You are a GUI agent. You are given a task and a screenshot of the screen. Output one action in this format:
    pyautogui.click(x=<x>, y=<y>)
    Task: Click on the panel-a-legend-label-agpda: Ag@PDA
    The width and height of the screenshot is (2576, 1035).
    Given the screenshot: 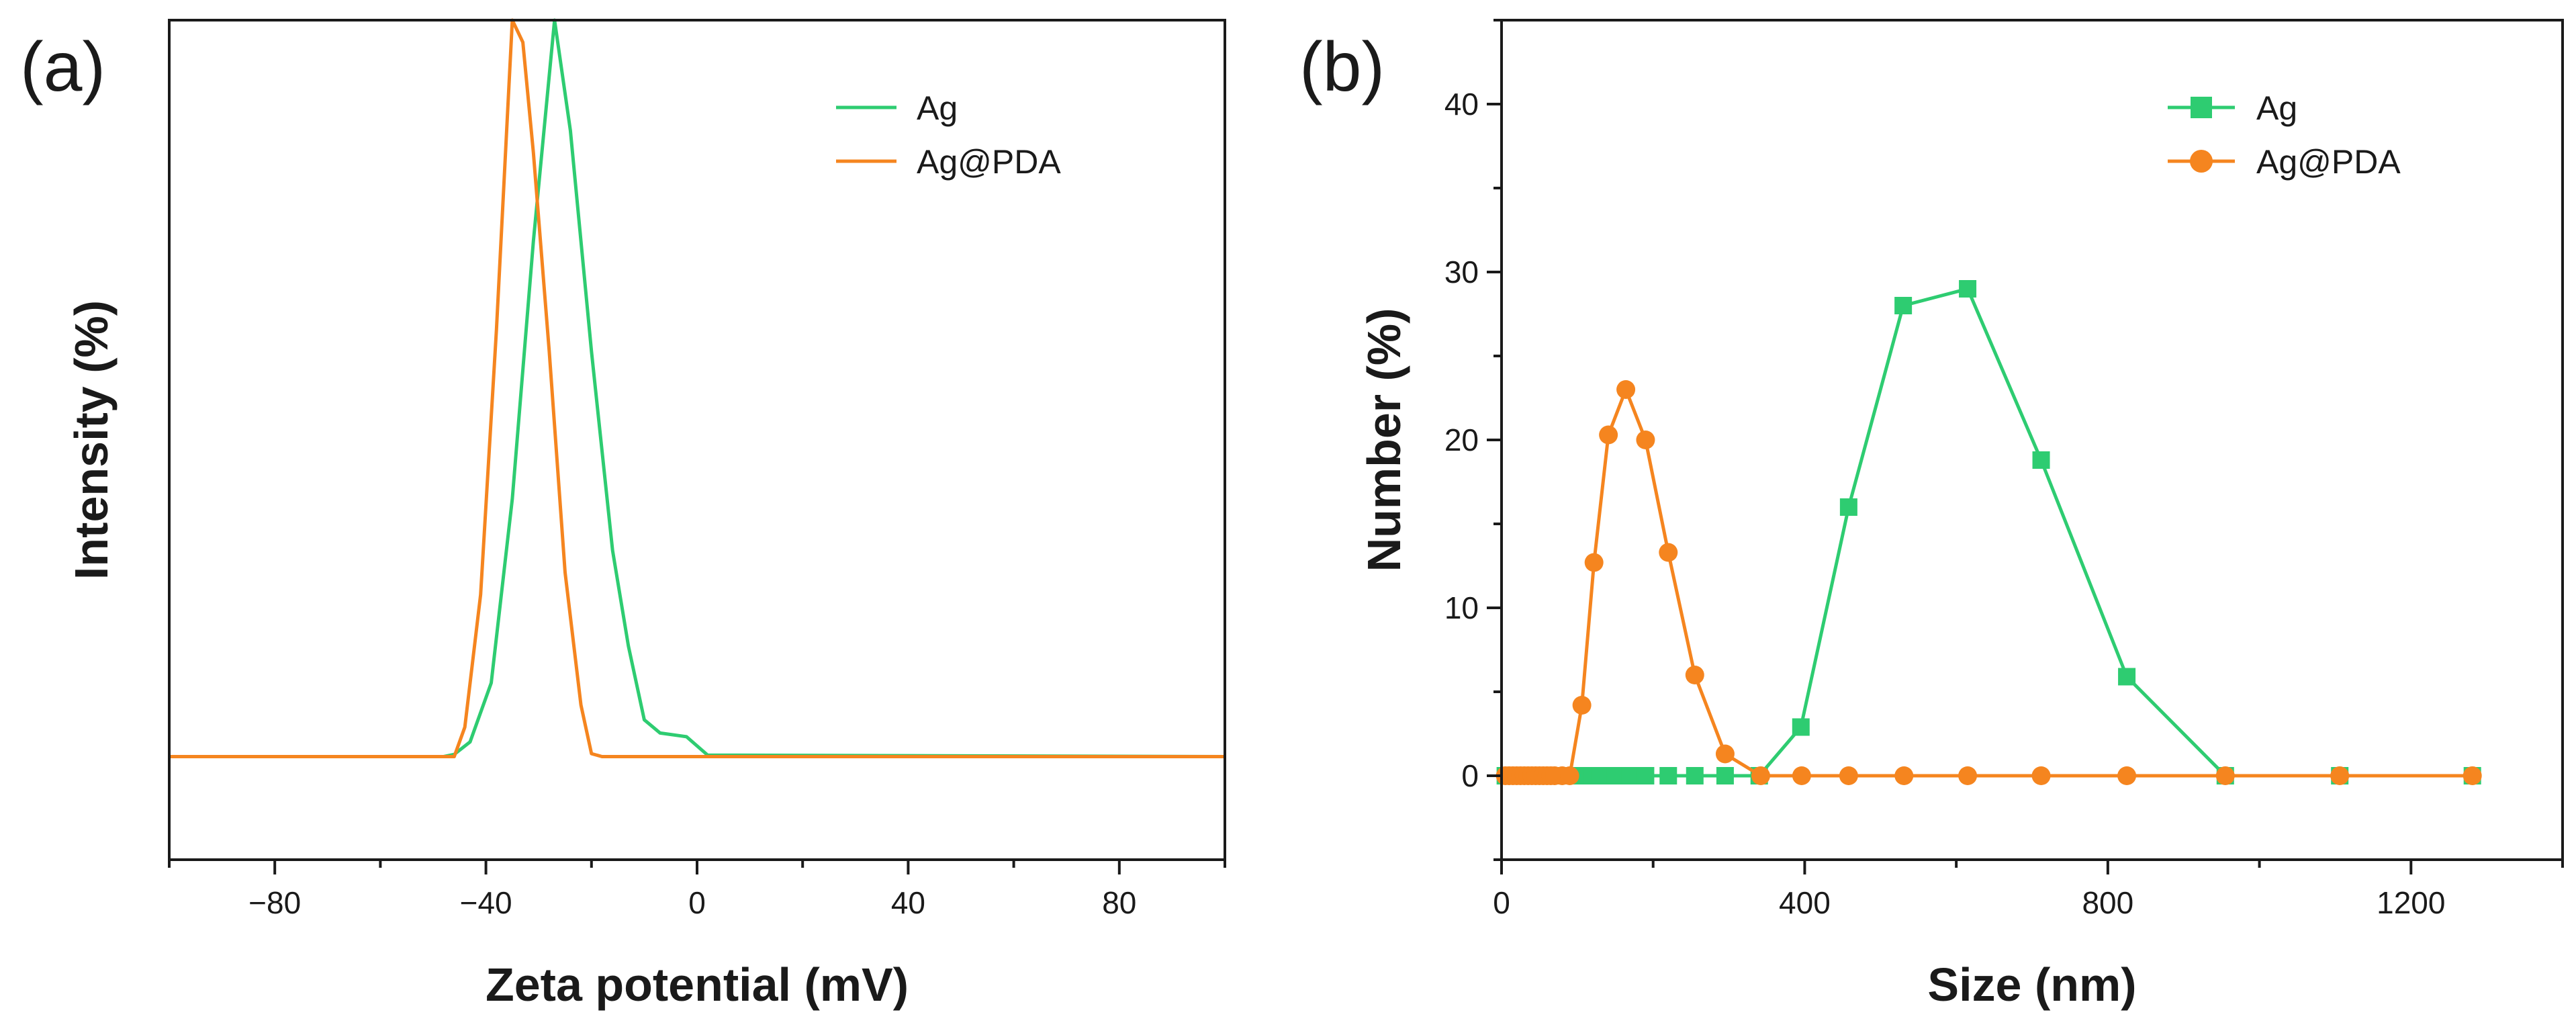 What is the action you would take?
    pyautogui.click(x=989, y=162)
    